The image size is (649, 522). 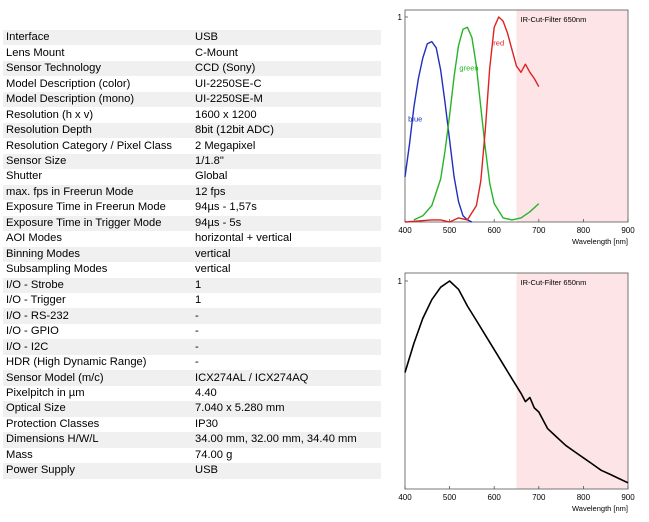 I want to click on spec-key: Pixelpitch in µm, so click(x=97, y=393).